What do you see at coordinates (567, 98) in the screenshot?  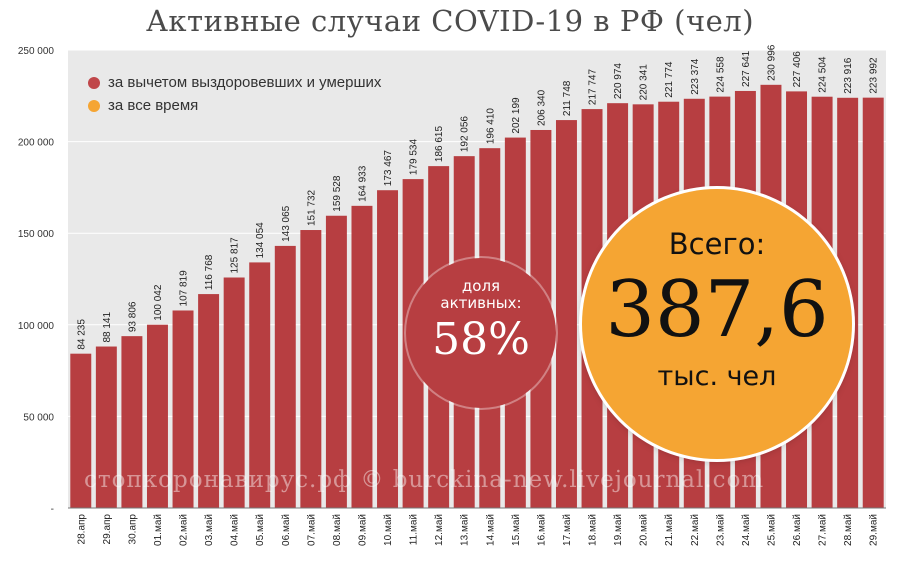 I see `bar-value-label: 211 748` at bounding box center [567, 98].